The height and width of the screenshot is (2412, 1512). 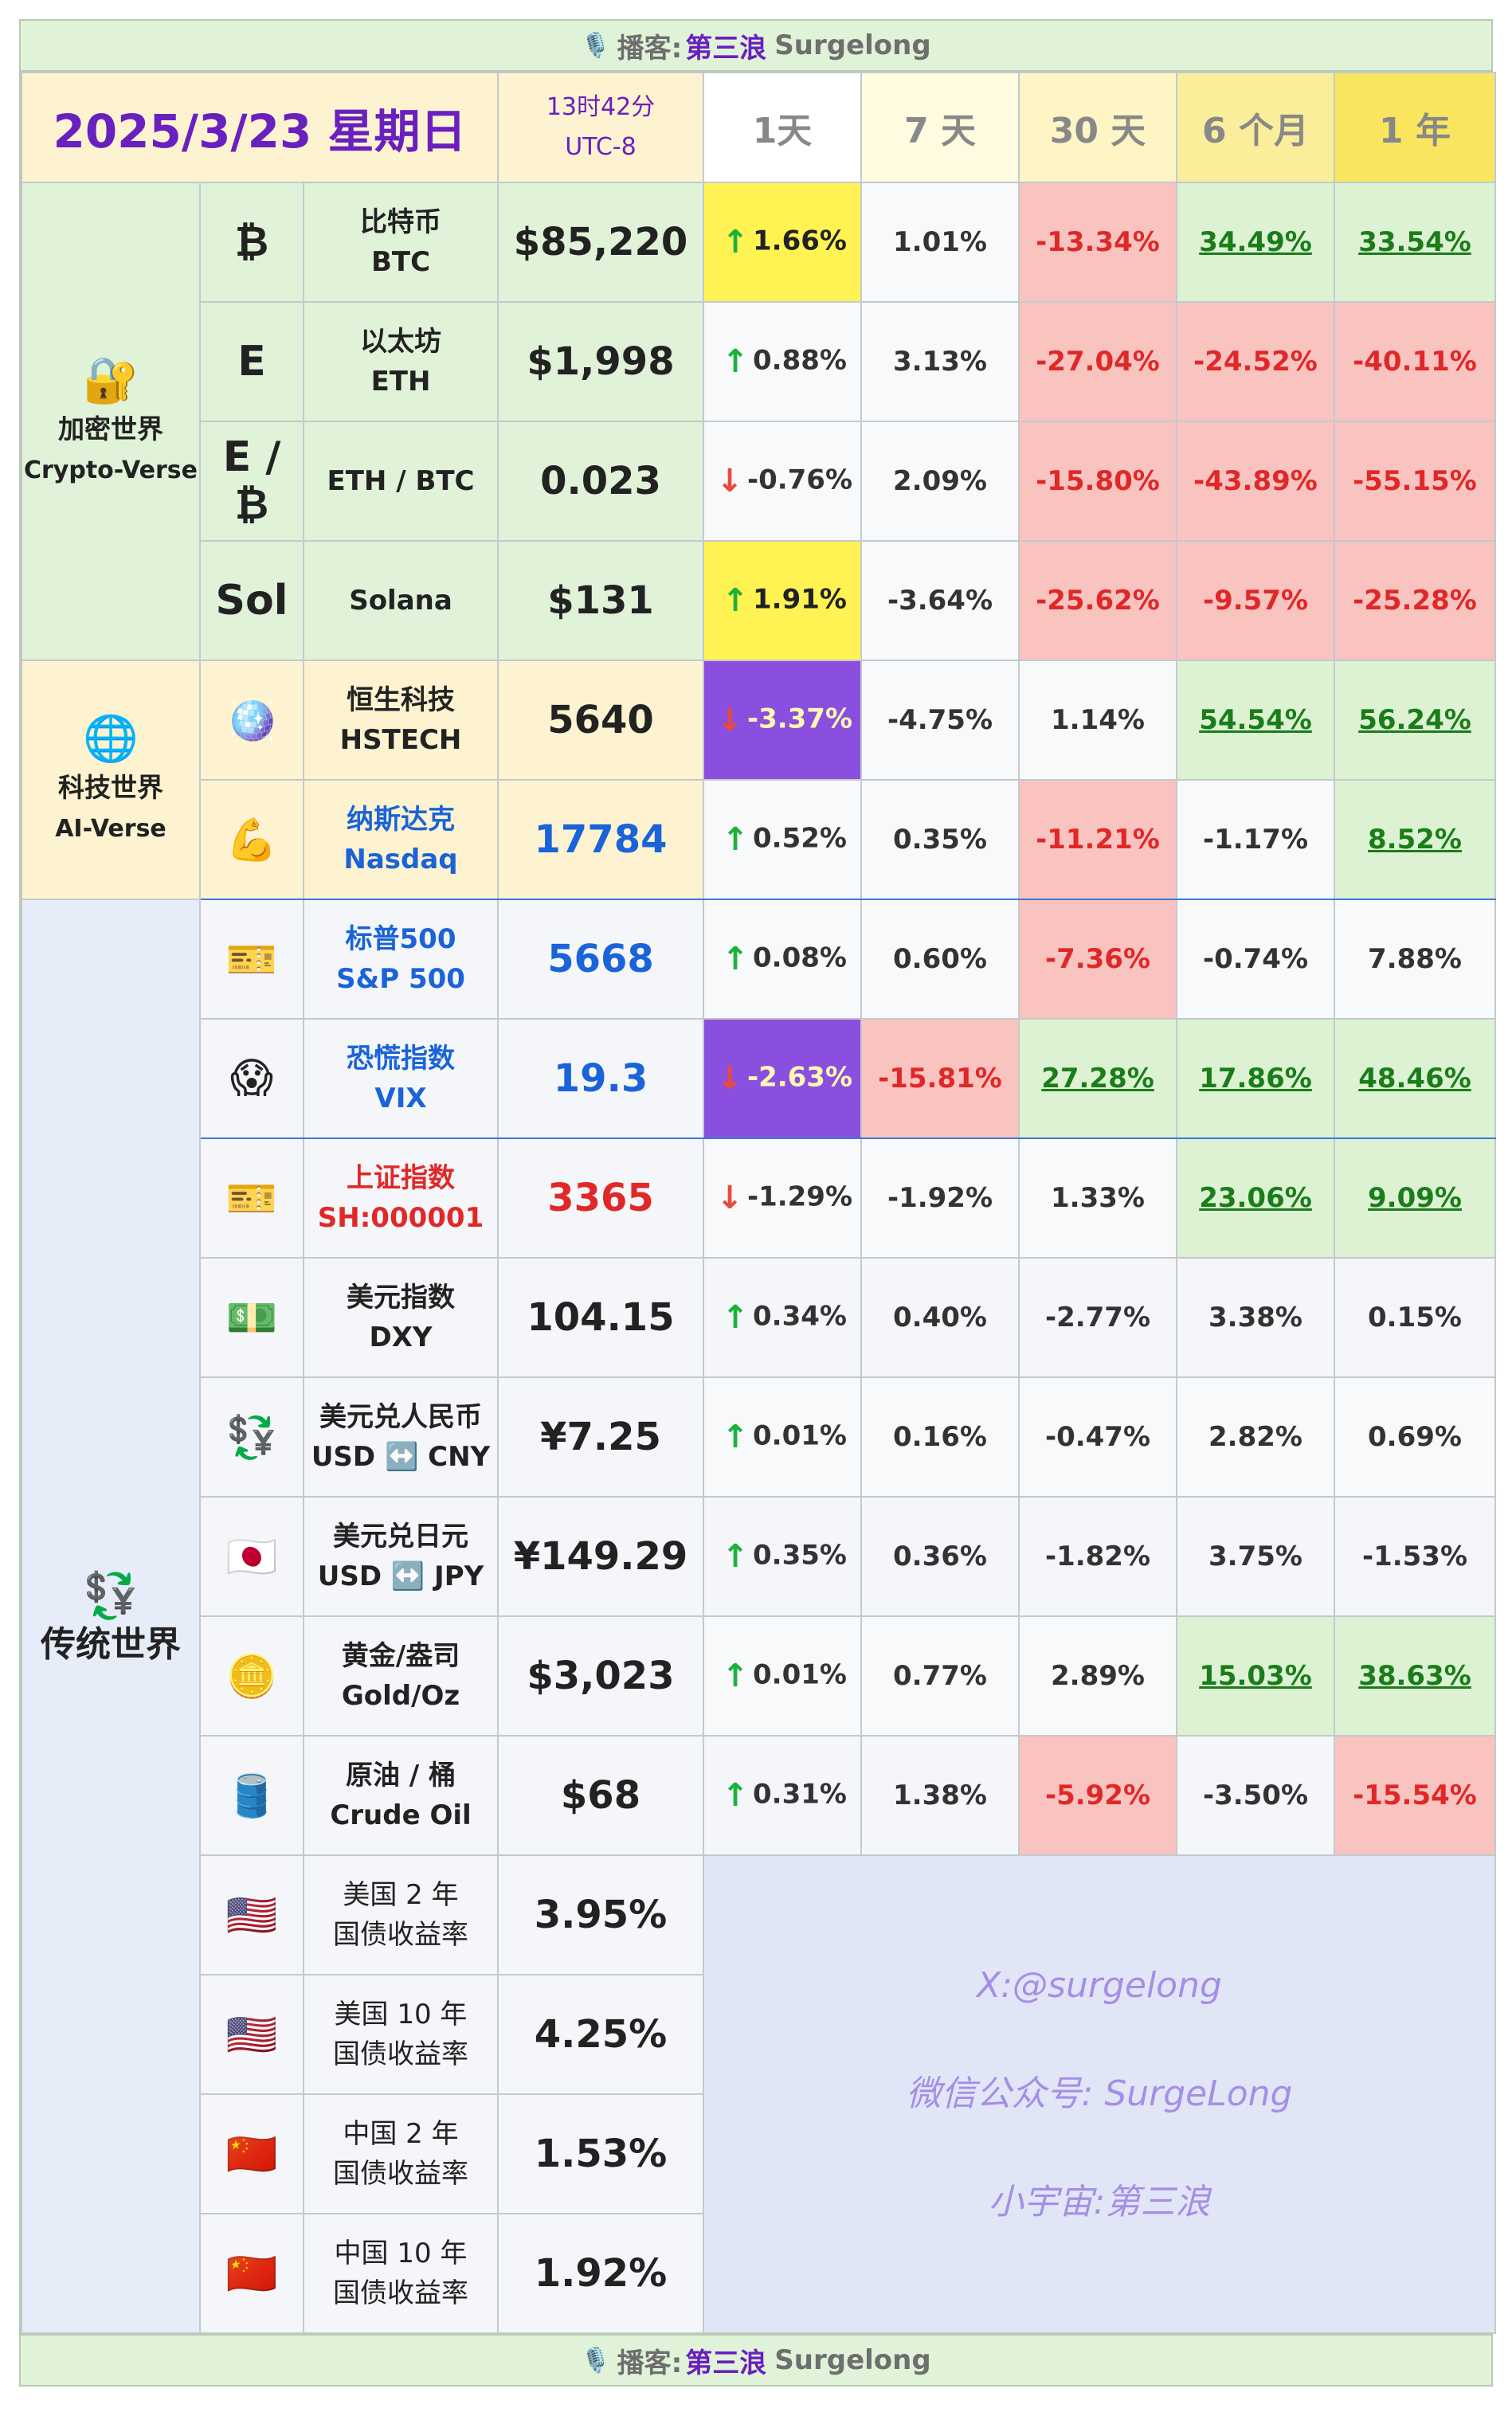 I want to click on change-d1: ↓ -3.37%, so click(x=782, y=720).